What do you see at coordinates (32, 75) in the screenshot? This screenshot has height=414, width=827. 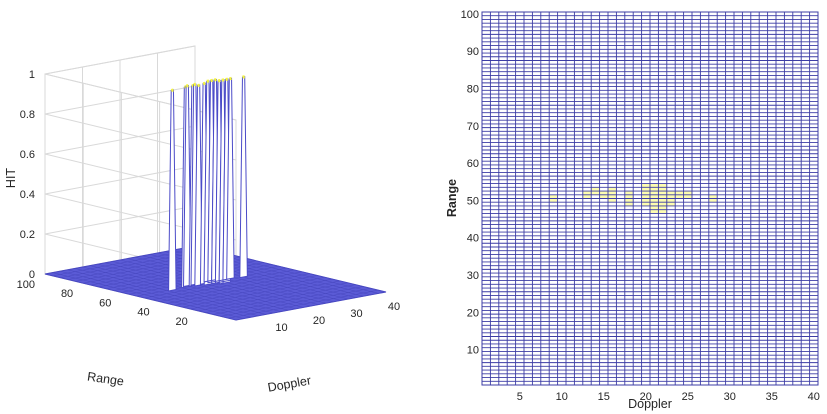 I see `surface-z-tick-label: 1` at bounding box center [32, 75].